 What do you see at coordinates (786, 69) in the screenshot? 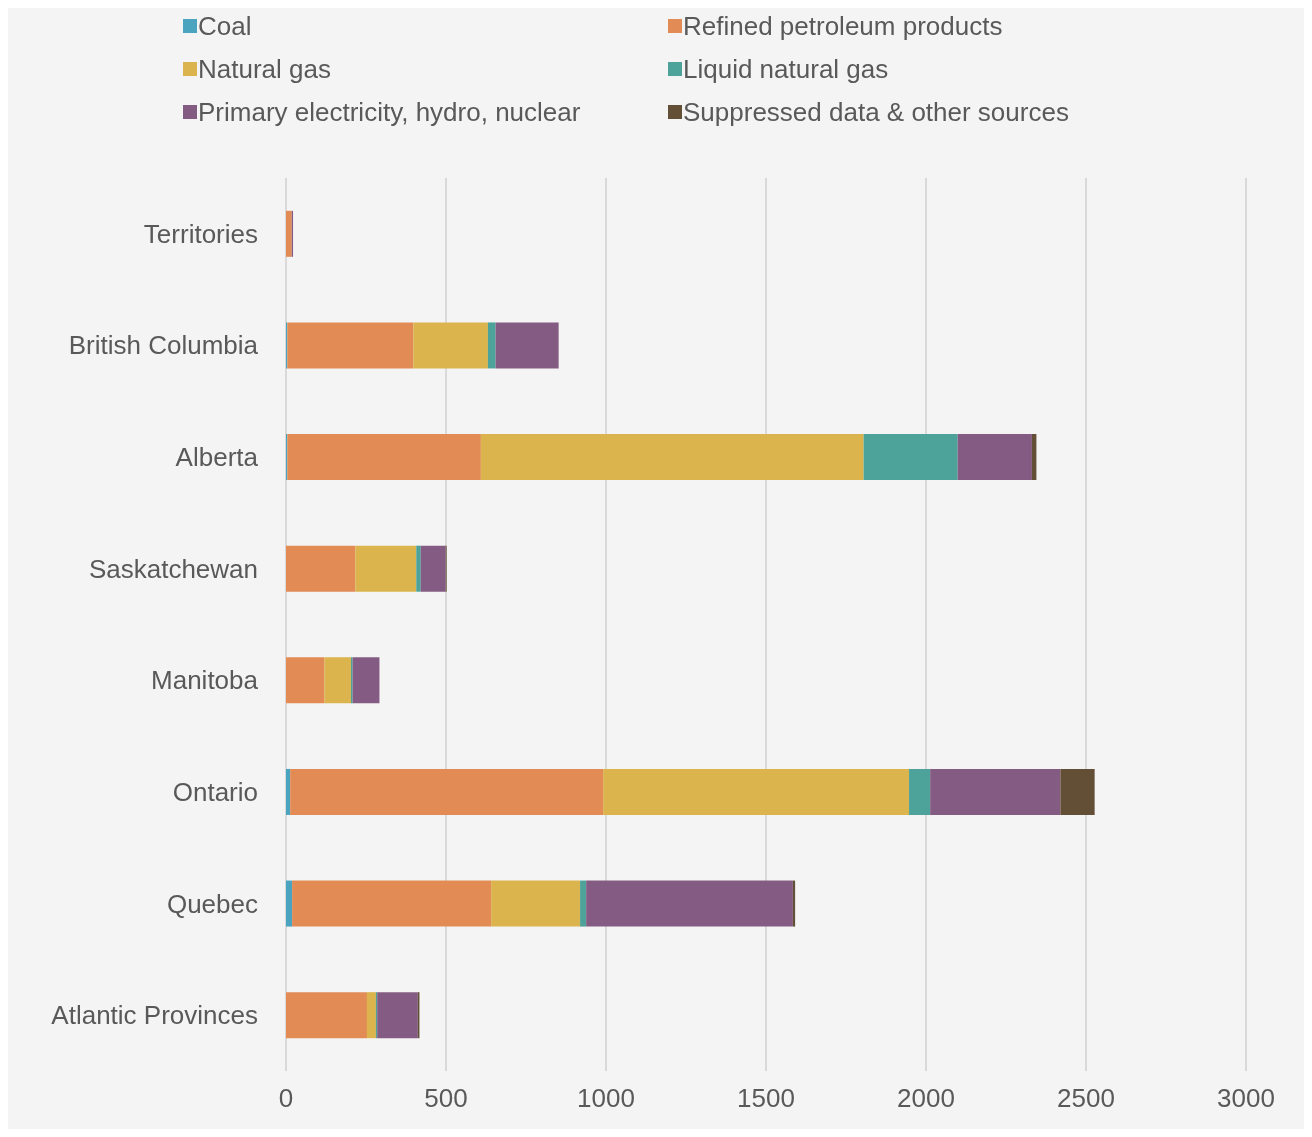
I see `legend-label: Liquid natural gas` at bounding box center [786, 69].